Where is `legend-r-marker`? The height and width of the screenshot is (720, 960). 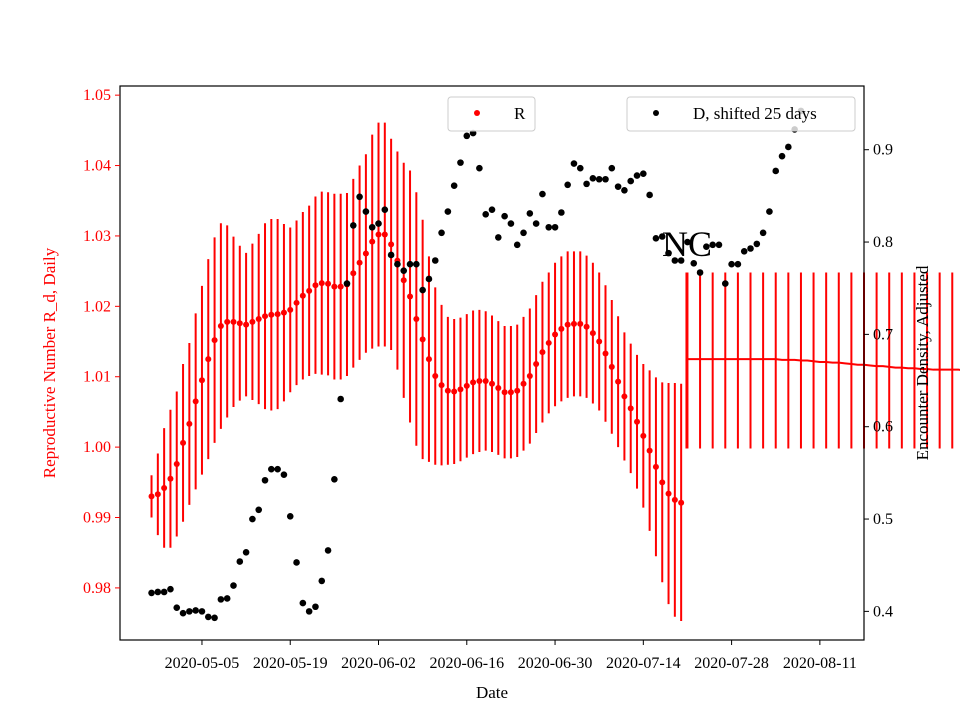 legend-r-marker is located at coordinates (477, 113).